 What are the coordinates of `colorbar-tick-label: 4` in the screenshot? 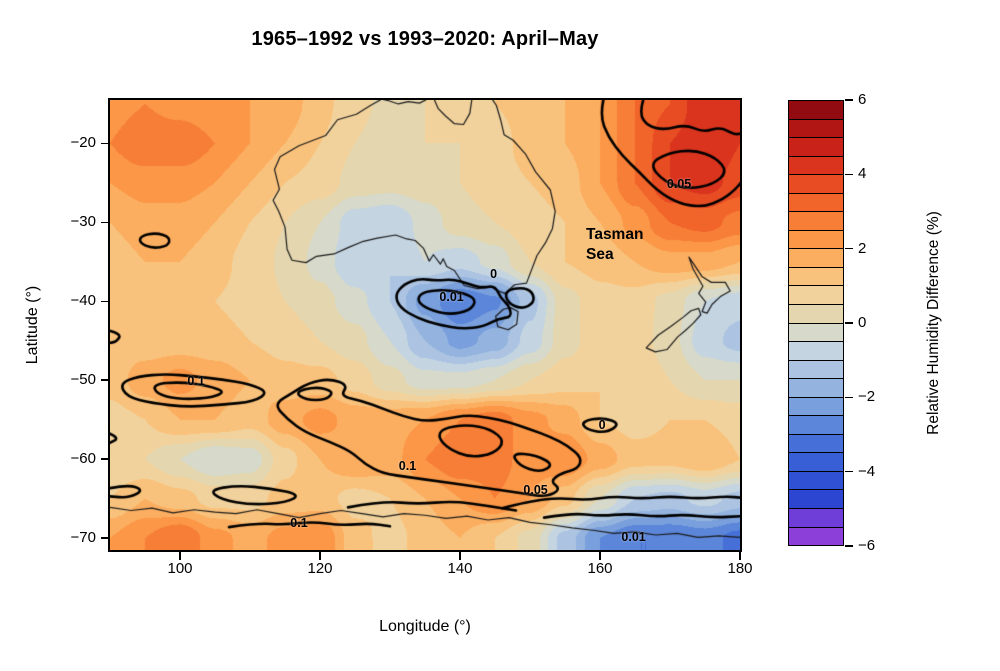 It's located at (862, 174).